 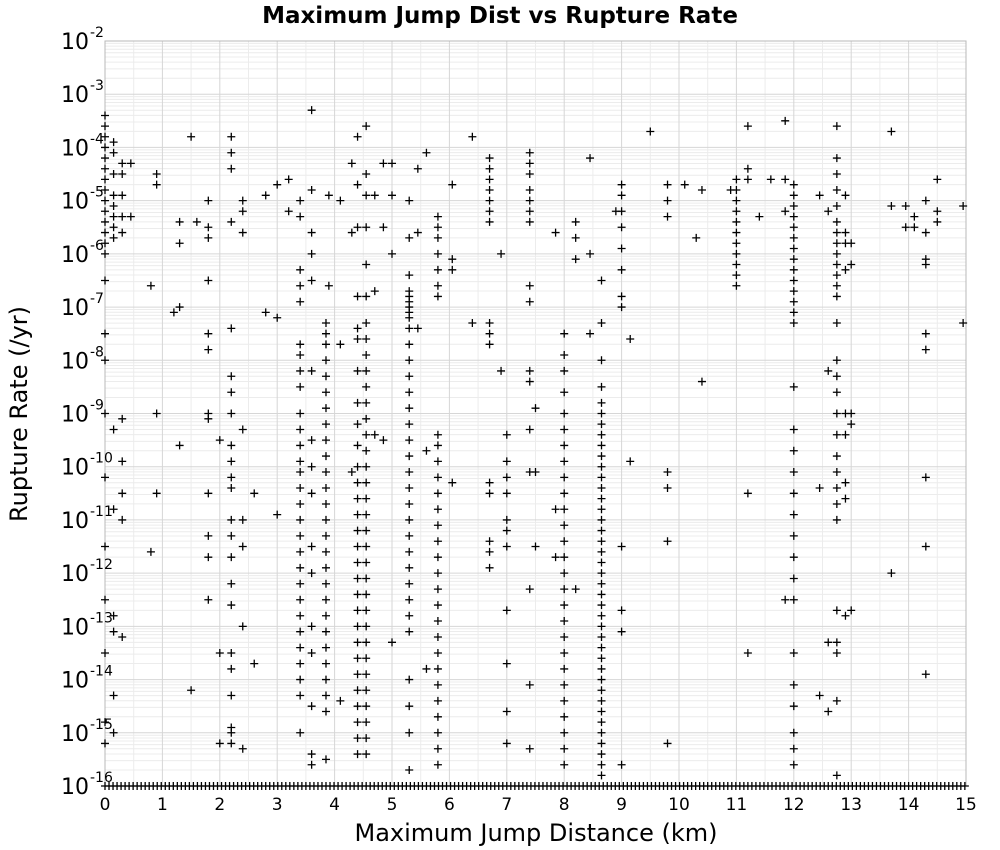 What do you see at coordinates (506, 805) in the screenshot?
I see `x-tick-label: 7` at bounding box center [506, 805].